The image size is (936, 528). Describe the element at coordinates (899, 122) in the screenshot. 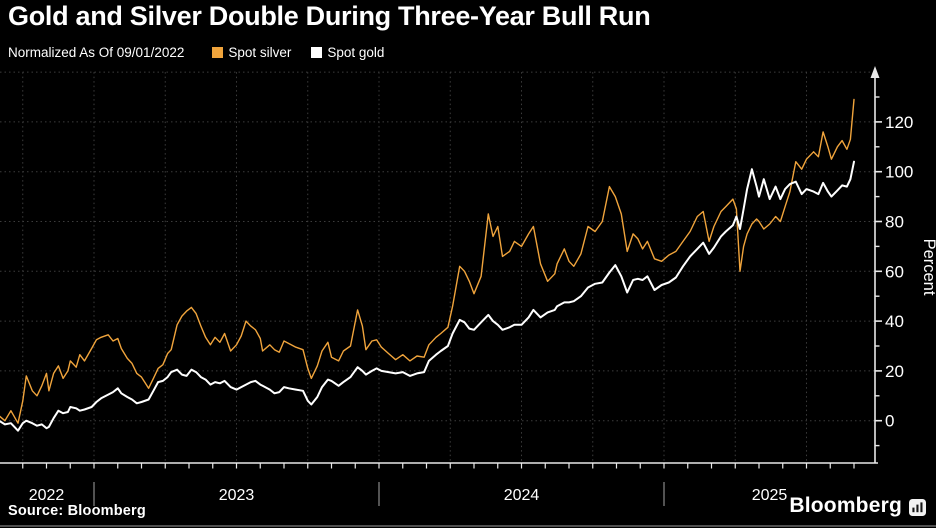

I see `y-tick-label: 120` at that location.